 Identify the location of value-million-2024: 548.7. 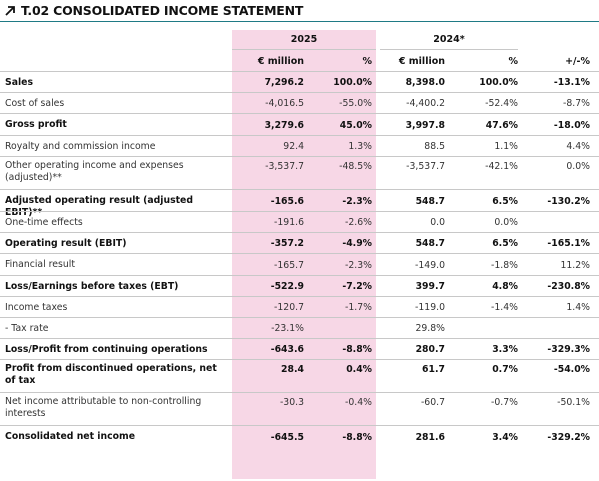
(430, 243).